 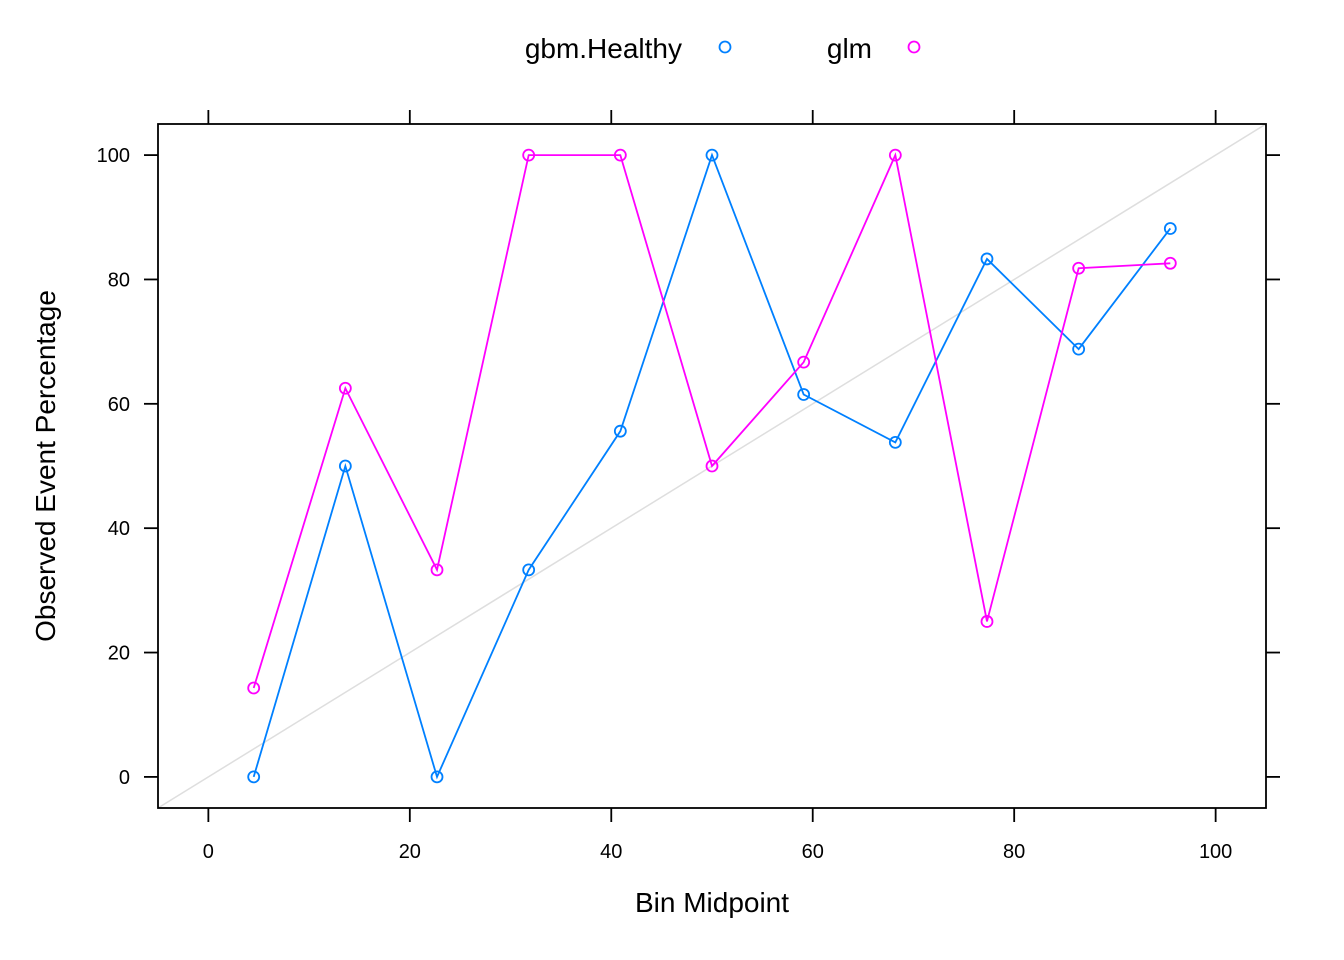 I want to click on y-axis-title: Observed Event Percentage, so click(x=45, y=466).